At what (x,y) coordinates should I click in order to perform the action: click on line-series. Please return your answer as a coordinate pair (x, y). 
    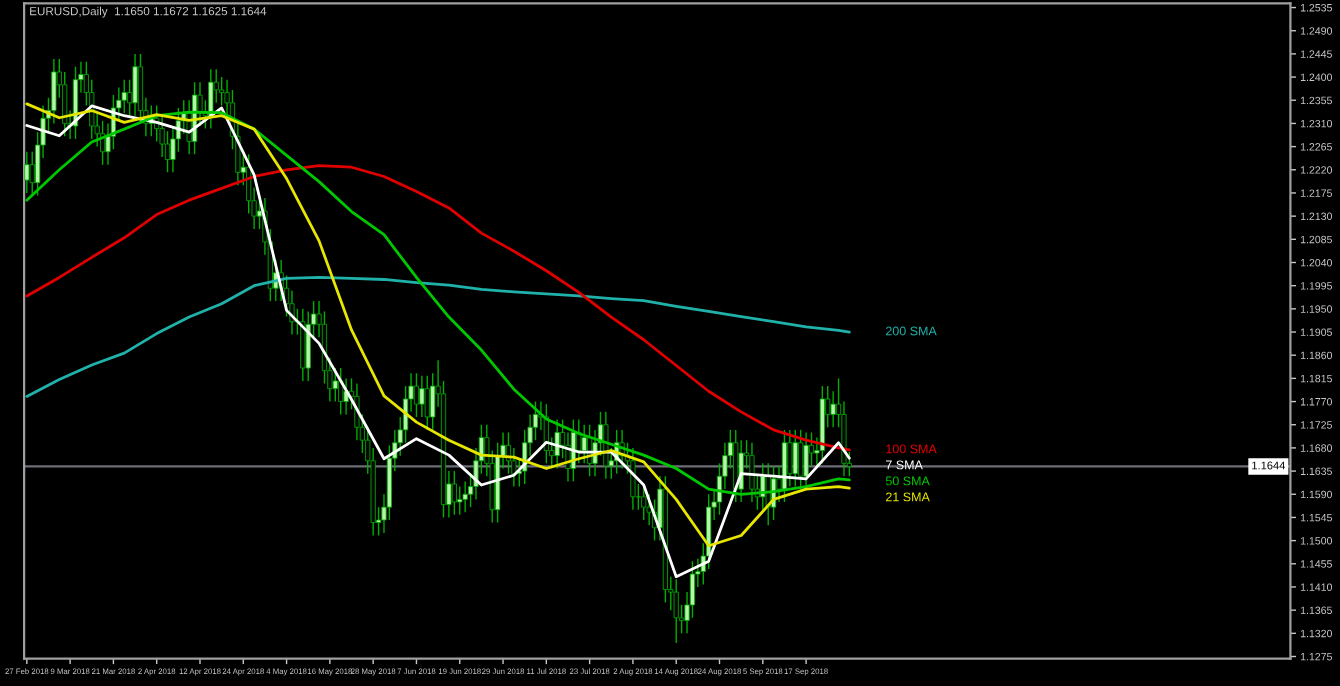
    Looking at the image, I should click on (438, 337).